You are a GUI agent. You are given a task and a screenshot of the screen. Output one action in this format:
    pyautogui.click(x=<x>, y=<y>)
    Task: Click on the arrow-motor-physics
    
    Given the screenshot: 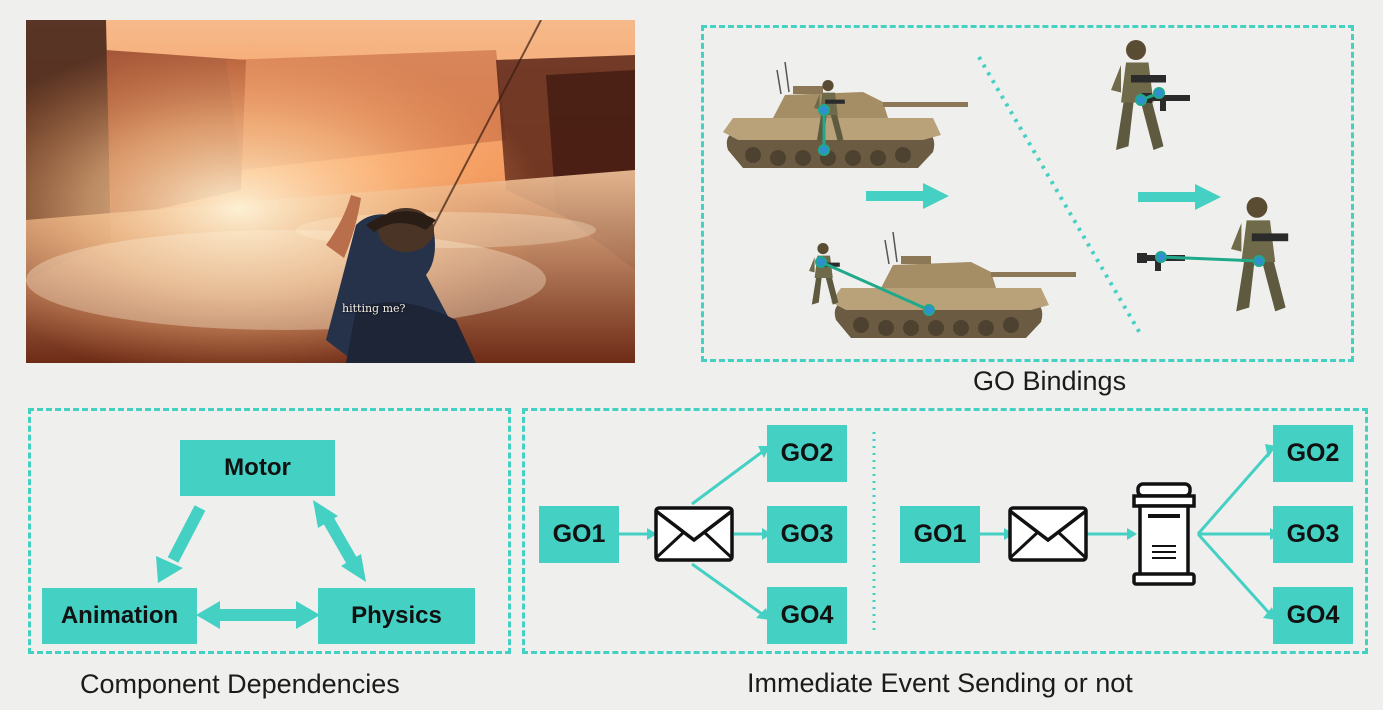 What is the action you would take?
    pyautogui.click(x=339, y=541)
    